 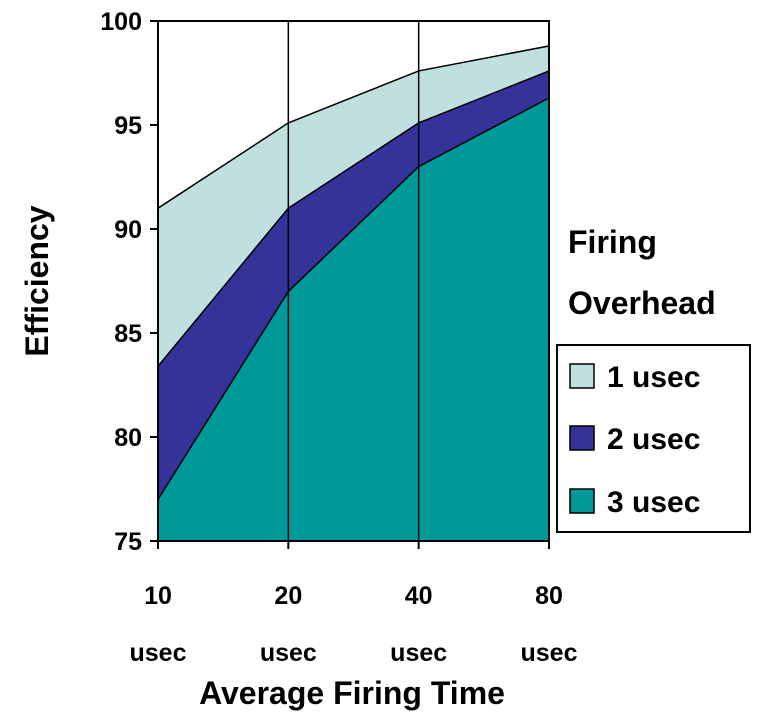 I want to click on legend: Firing Overhead 1 usec 2 usec 3 usec, so click(x=653, y=378).